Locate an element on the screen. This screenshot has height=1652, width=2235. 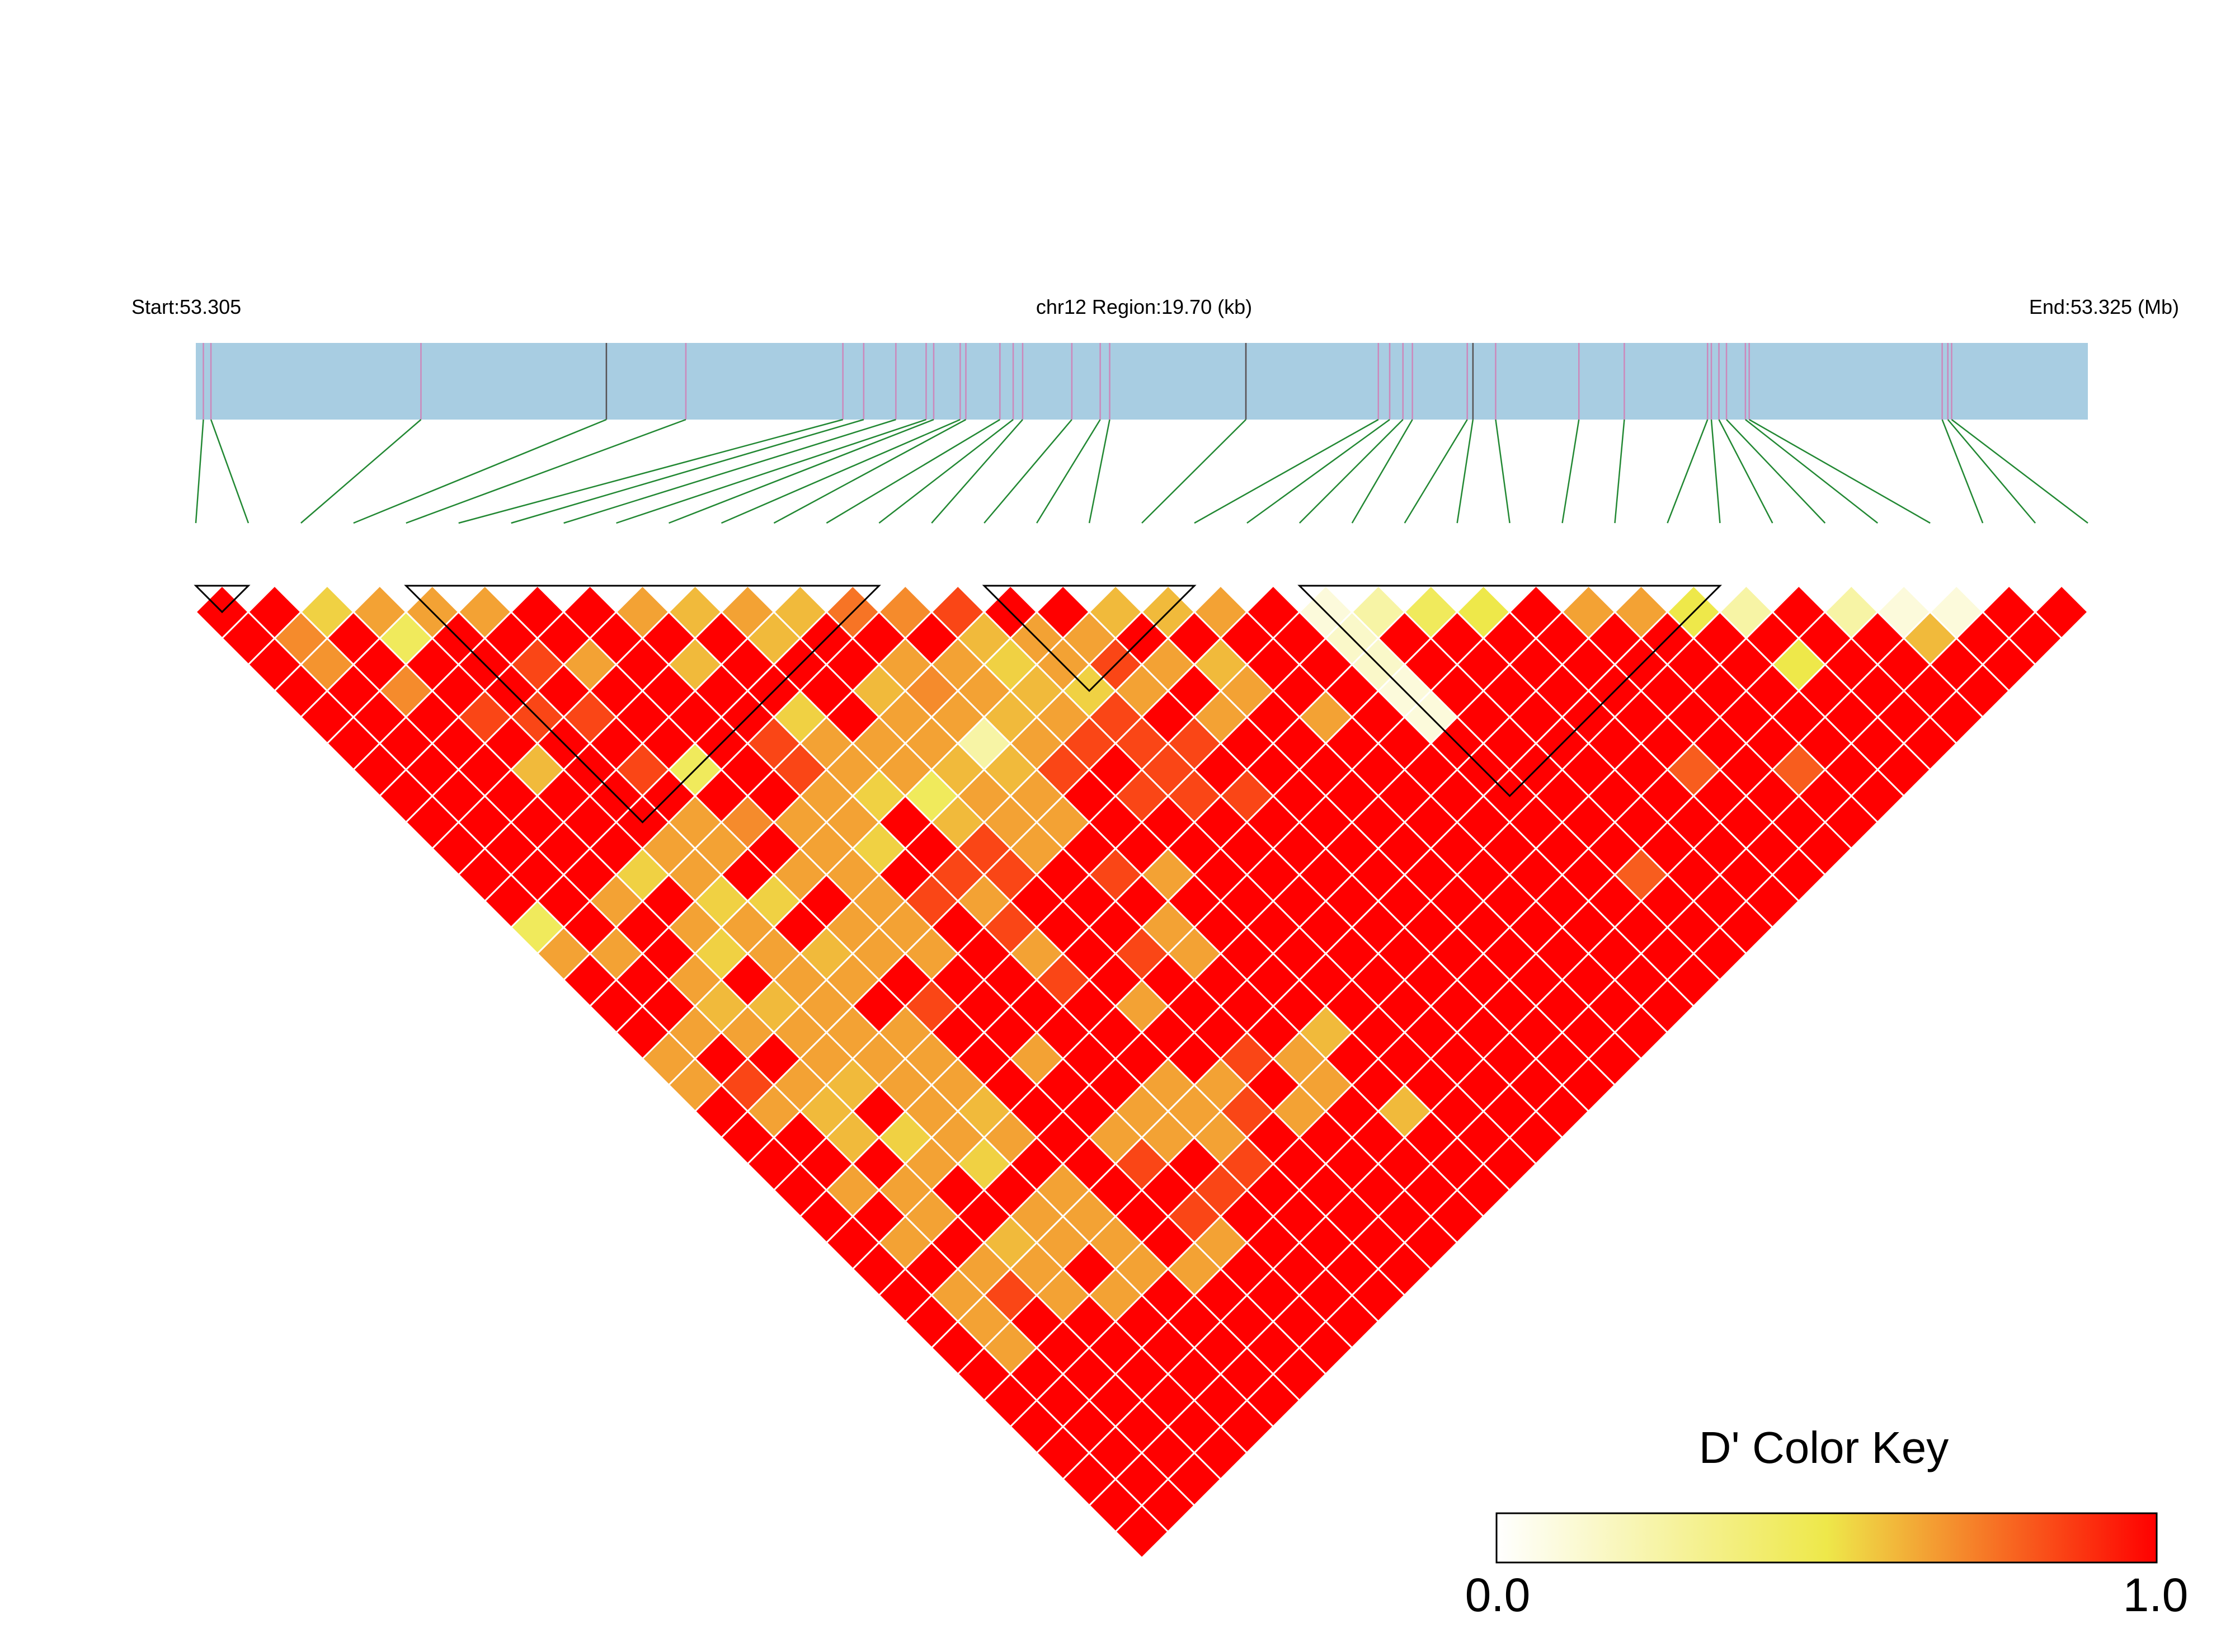
gene-track is located at coordinates (1142, 381).